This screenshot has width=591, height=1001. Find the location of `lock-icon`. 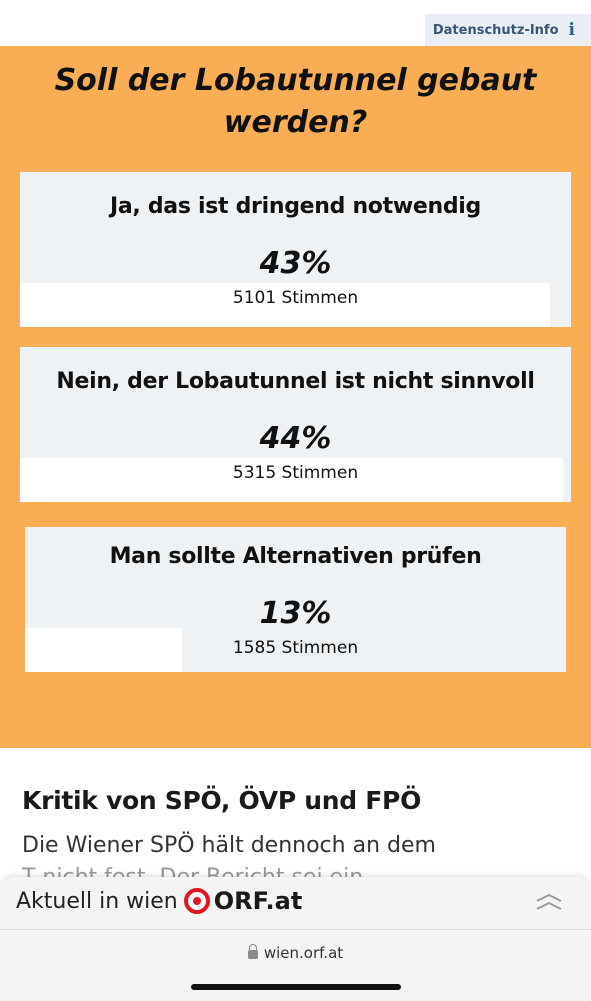

lock-icon is located at coordinates (252, 951).